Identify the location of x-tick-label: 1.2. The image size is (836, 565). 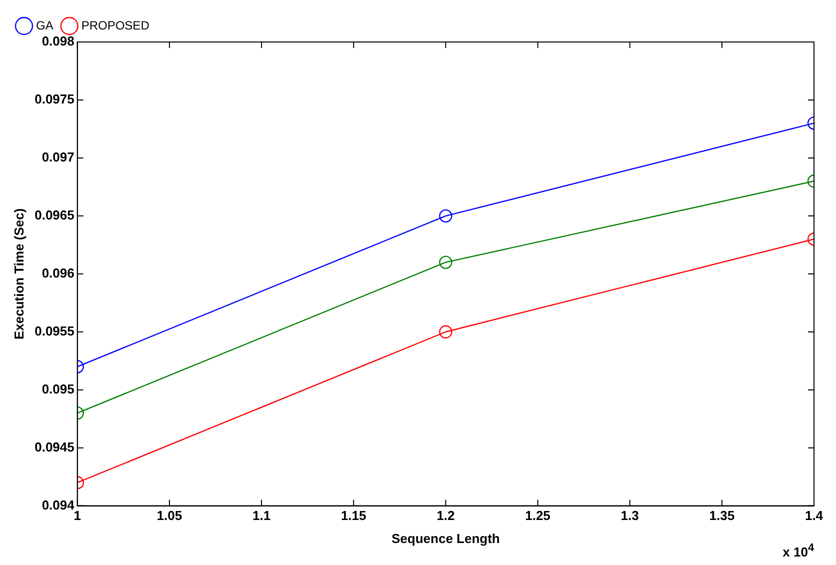
(445, 516).